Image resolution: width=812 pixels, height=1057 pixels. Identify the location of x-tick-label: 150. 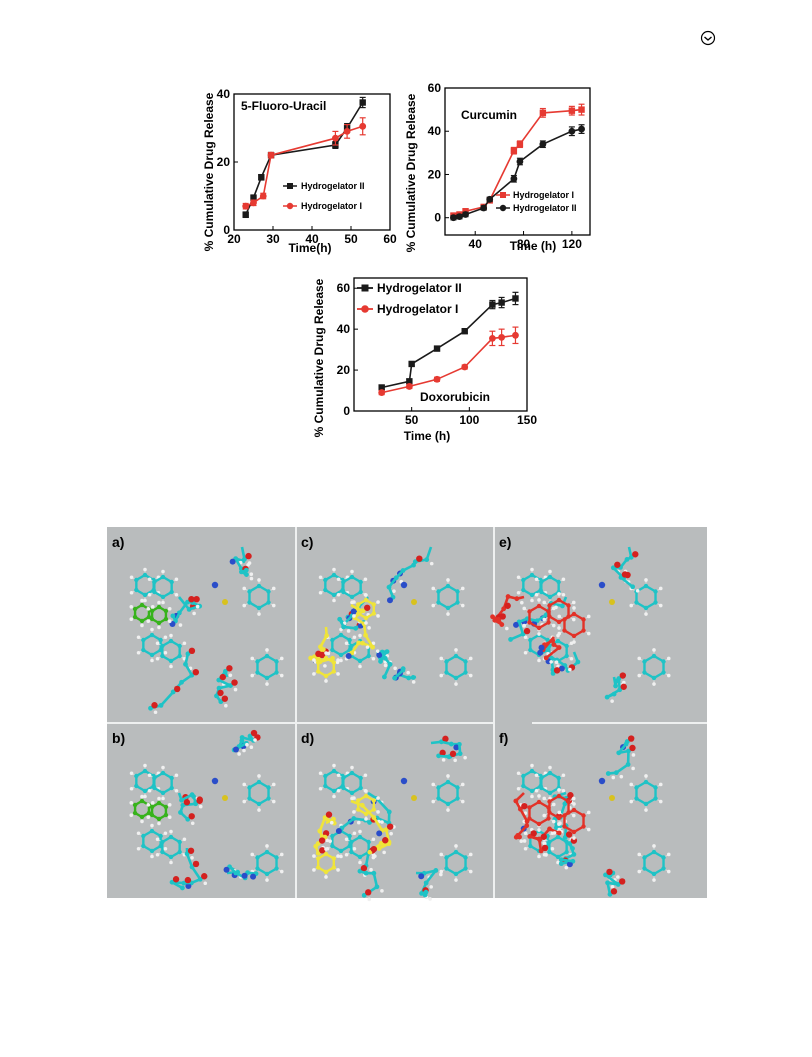
(527, 420).